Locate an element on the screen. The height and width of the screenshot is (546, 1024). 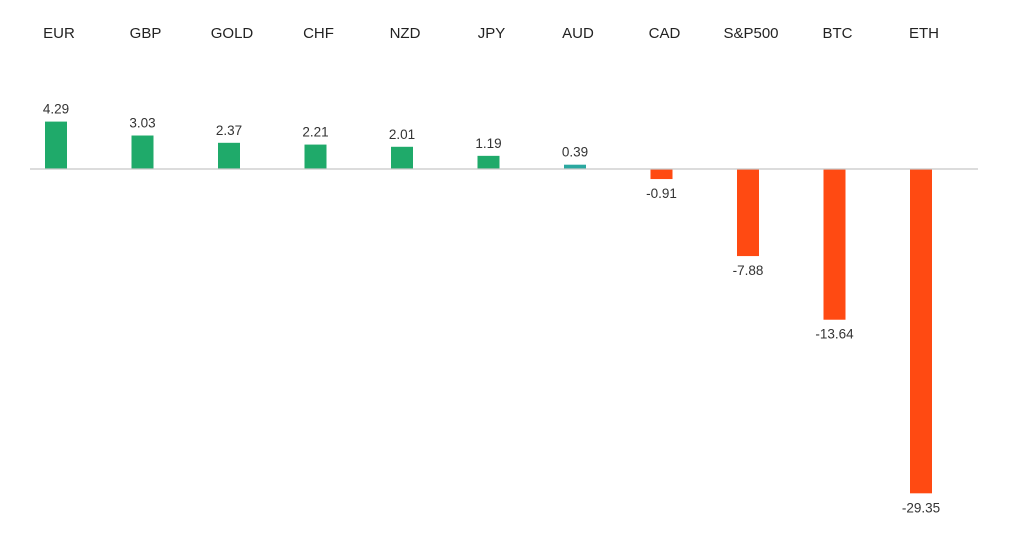
value-label-chf: 2.21 is located at coordinates (315, 132).